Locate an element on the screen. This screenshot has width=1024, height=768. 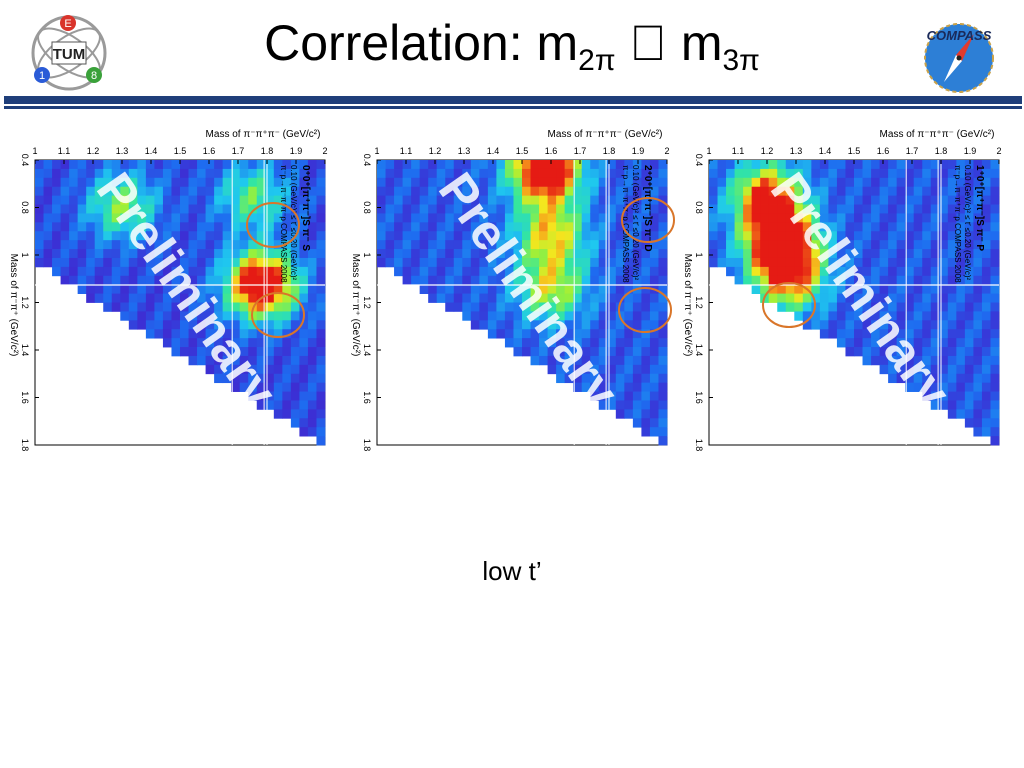
x-tick-label: 1.6 is located at coordinates (367, 397).